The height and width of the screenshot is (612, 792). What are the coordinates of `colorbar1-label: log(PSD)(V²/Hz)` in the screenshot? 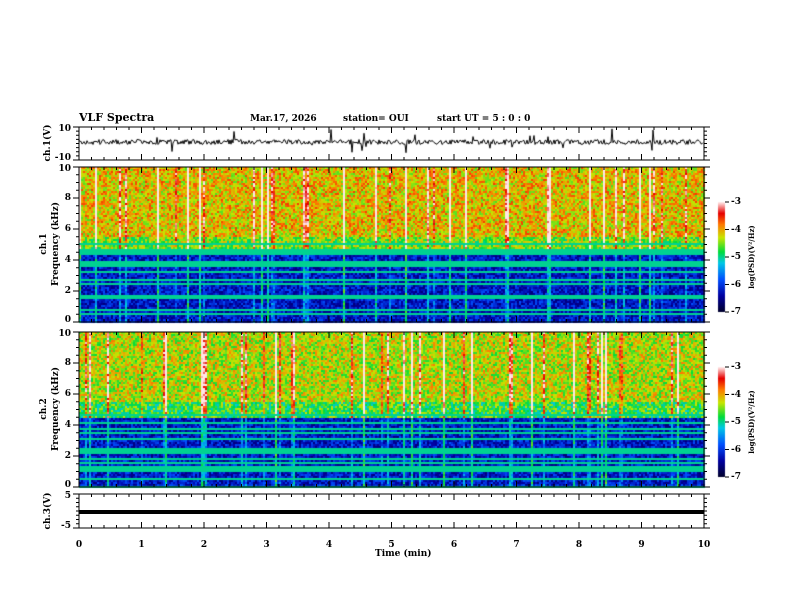 It's located at (751, 257).